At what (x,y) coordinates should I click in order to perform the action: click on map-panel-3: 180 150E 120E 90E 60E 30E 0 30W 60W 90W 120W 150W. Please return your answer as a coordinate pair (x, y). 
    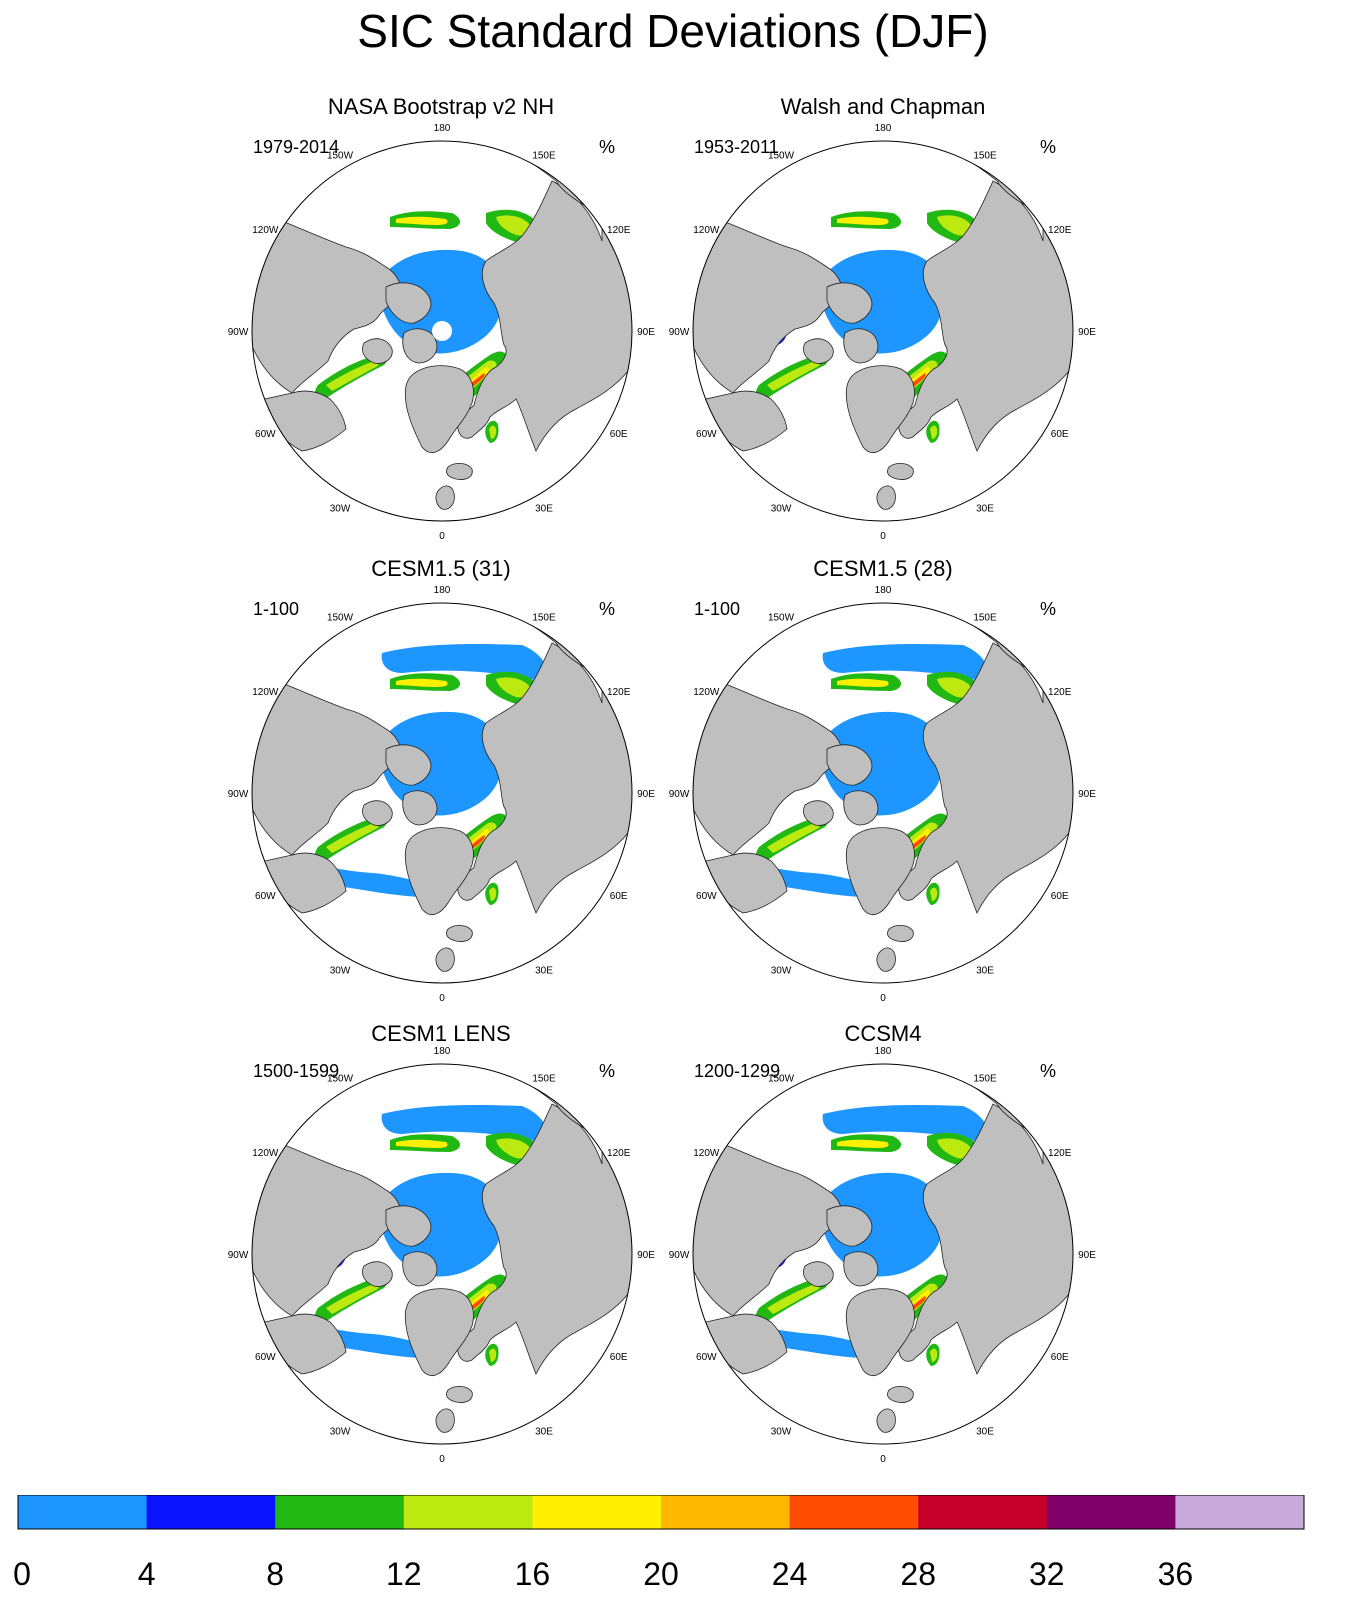
    Looking at the image, I should click on (442, 794).